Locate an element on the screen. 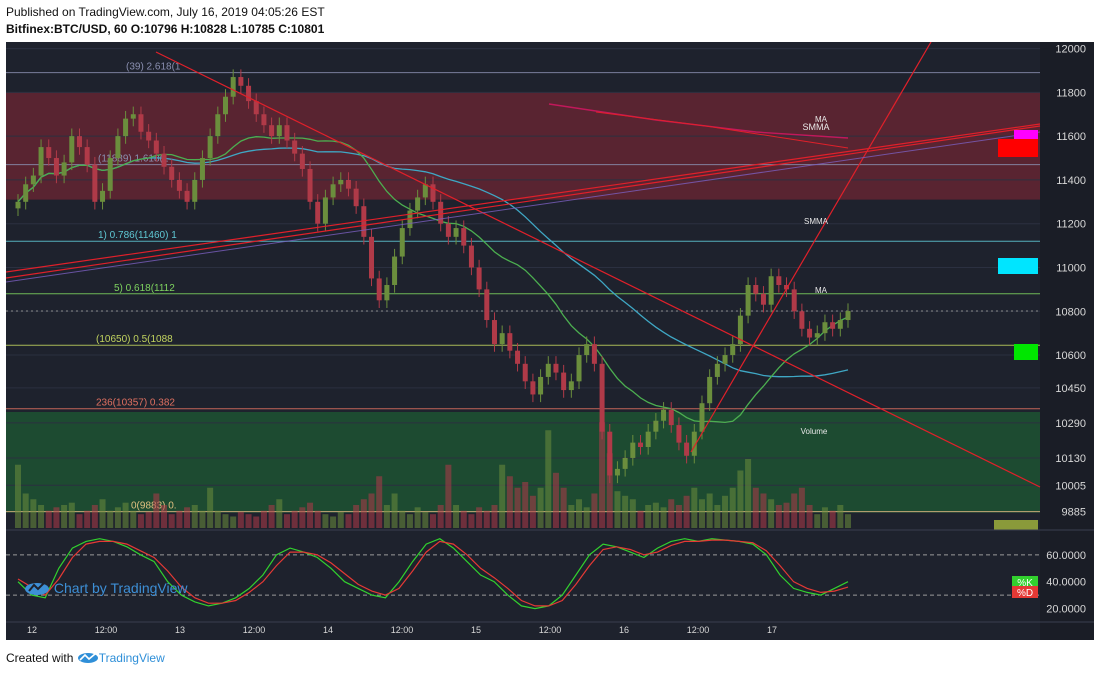  y-tick-label: 10450 is located at coordinates (1070, 389).